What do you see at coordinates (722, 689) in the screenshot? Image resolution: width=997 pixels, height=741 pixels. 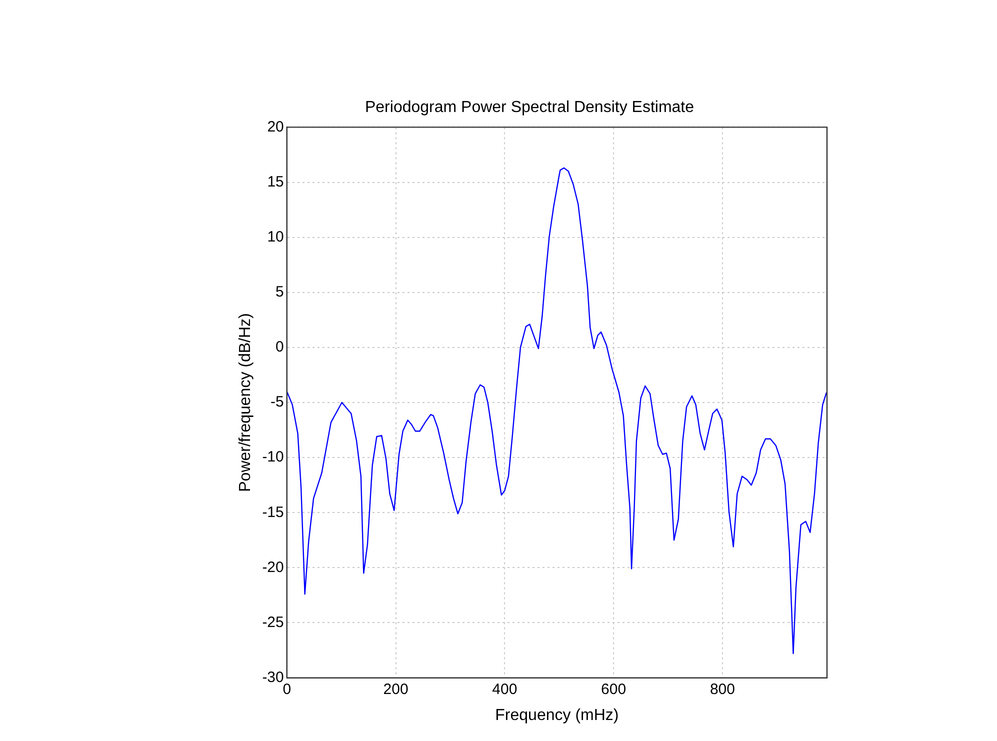 I see `x-tick-label: 800` at bounding box center [722, 689].